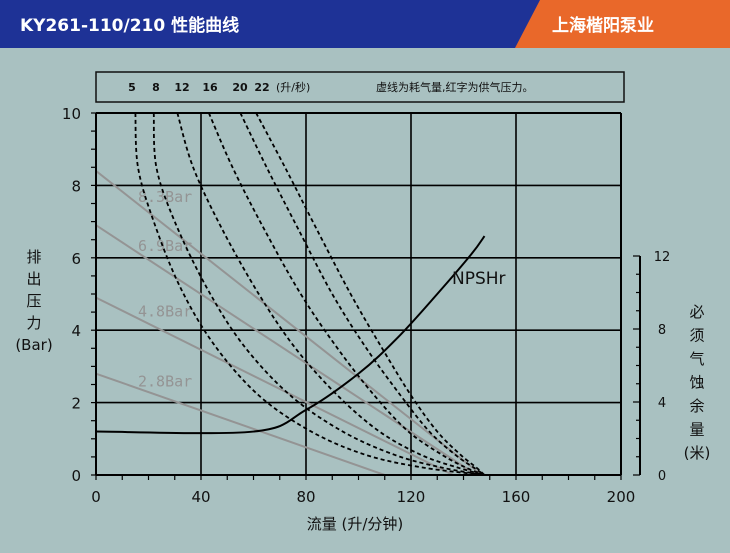 Image resolution: width=730 pixels, height=553 pixels. What do you see at coordinates (33, 345) in the screenshot?
I see `y-left-label-char: (Bar)` at bounding box center [33, 345].